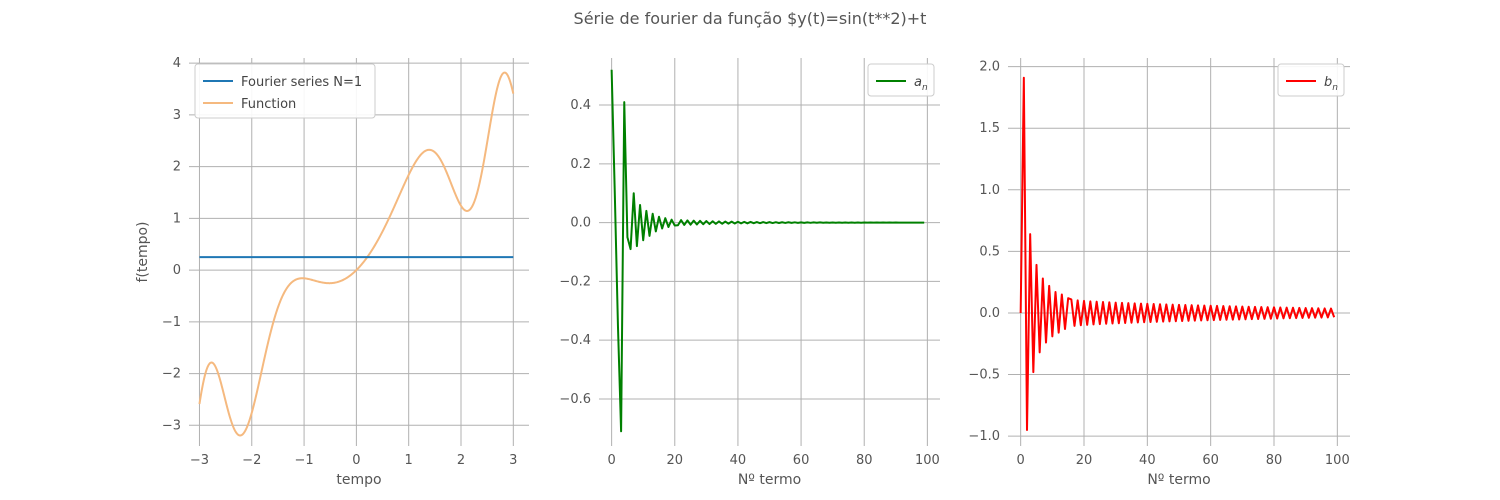 This screenshot has height=500, width=1500. I want to click on y-axis-label: f(tempo), so click(143, 251).